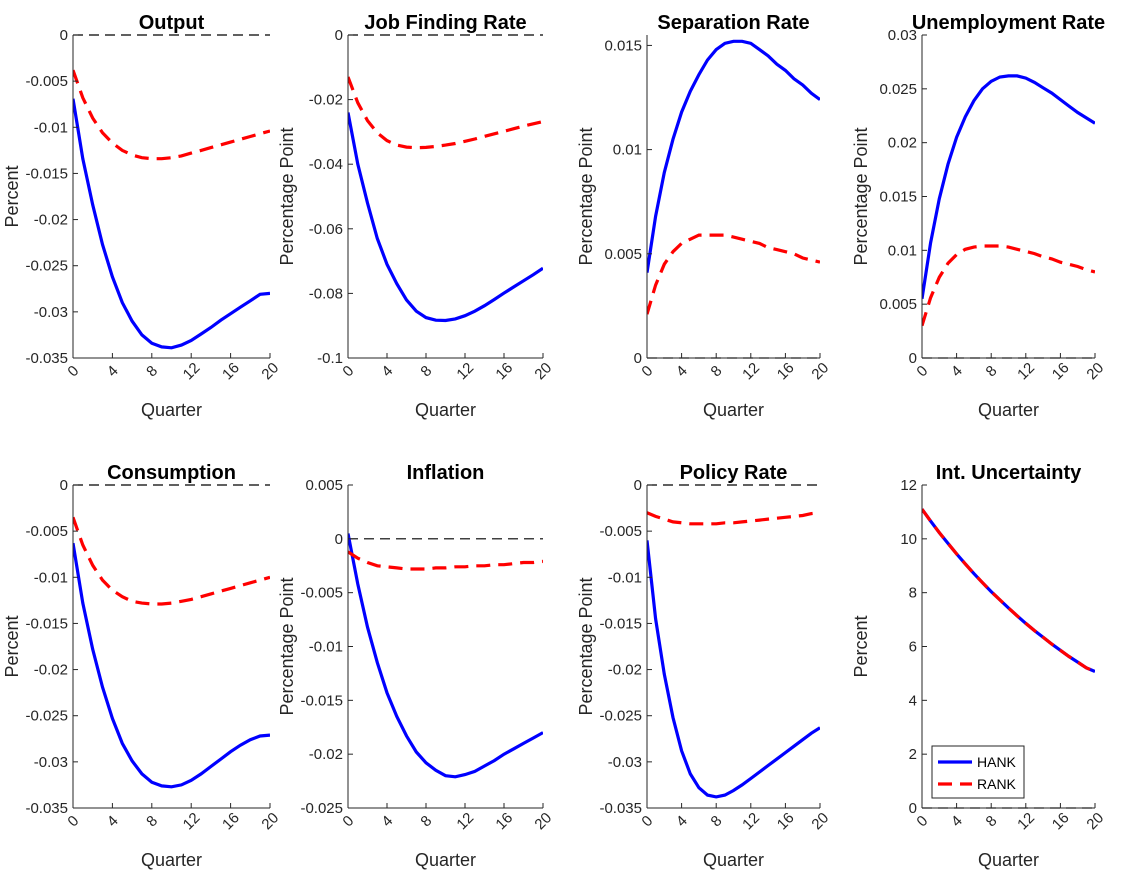  Describe the element at coordinates (913, 700) in the screenshot. I see `y-tick-label: 4` at that location.